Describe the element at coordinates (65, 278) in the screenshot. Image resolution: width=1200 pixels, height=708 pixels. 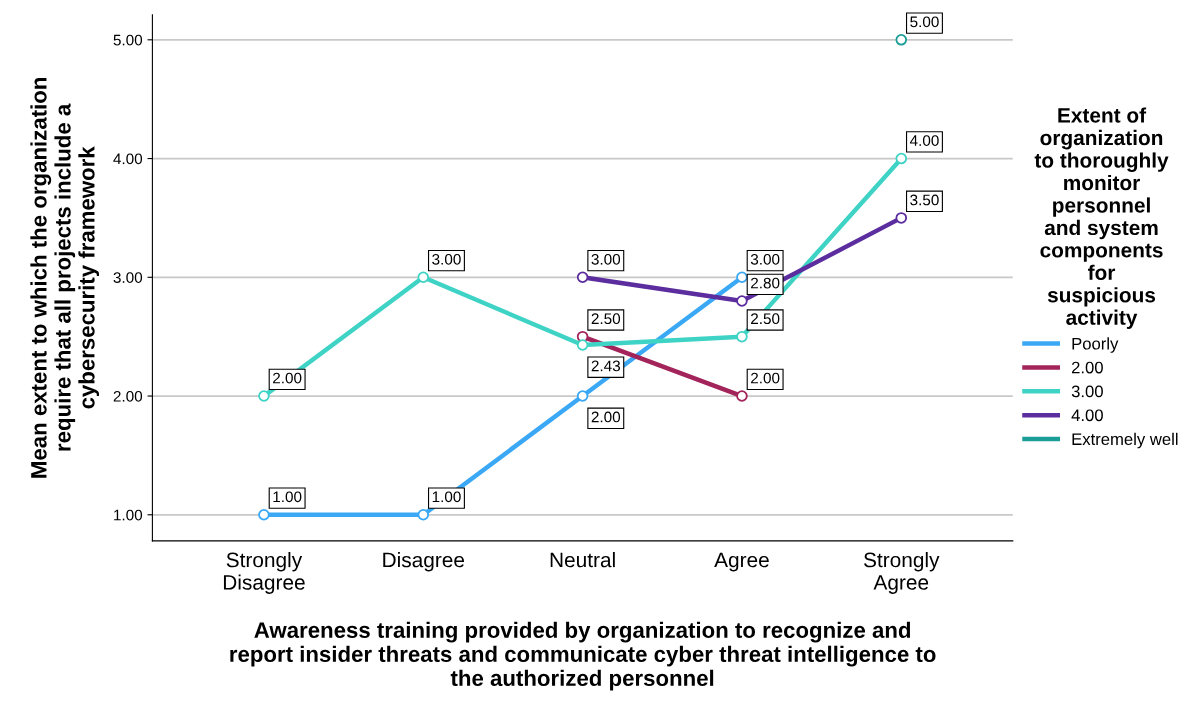
I see `y-axis-title: Mean extent to which the organization require that all projects include a cybersecurity framework` at that location.